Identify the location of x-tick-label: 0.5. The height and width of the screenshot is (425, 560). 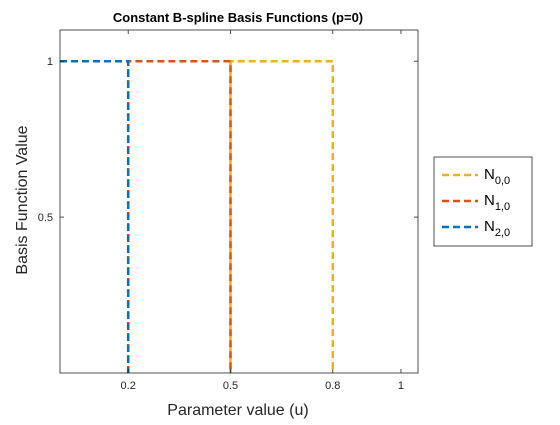
(230, 386).